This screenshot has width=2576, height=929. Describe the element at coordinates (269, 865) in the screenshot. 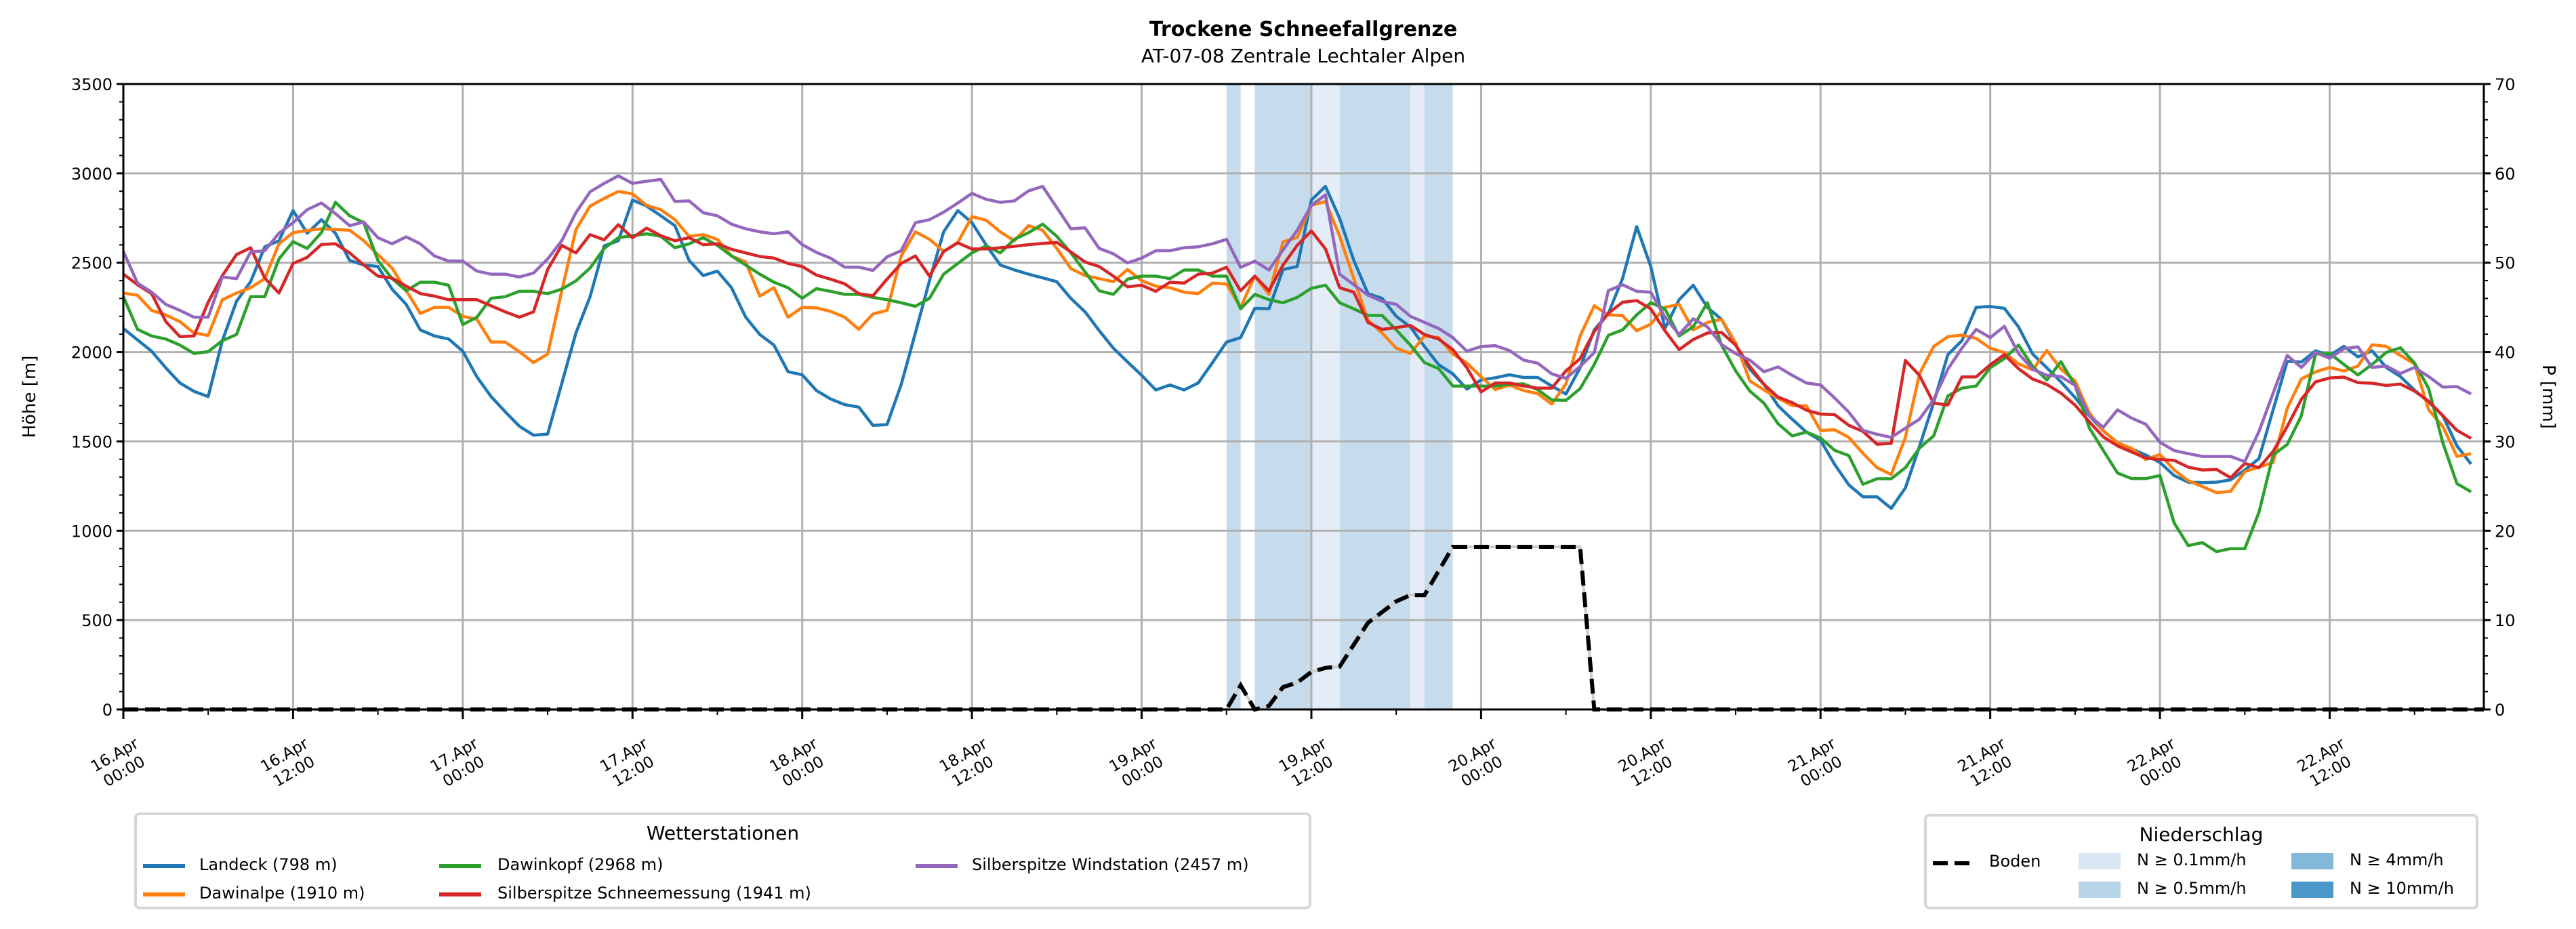

I see `legend-label-0: Landeck (798 m)` at that location.